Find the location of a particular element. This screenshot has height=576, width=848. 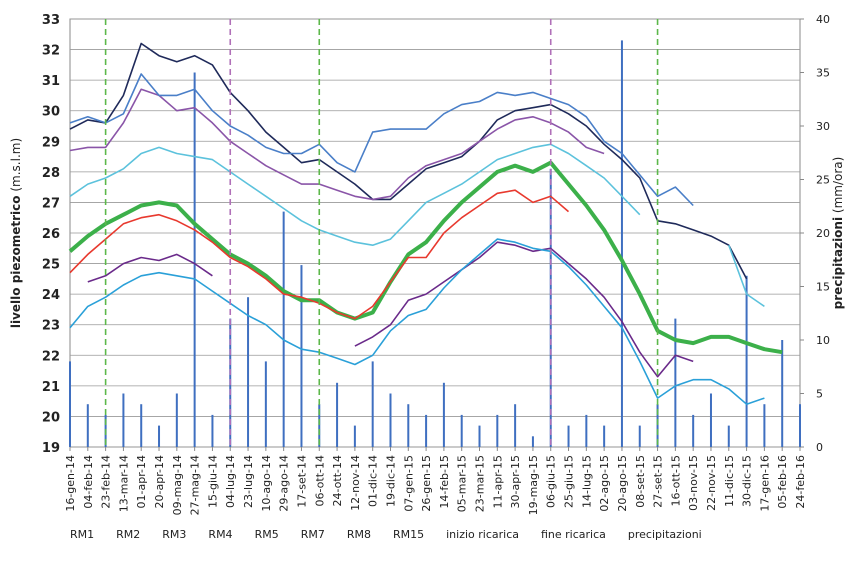

legend-label: RM4 is located at coordinates (220, 534).